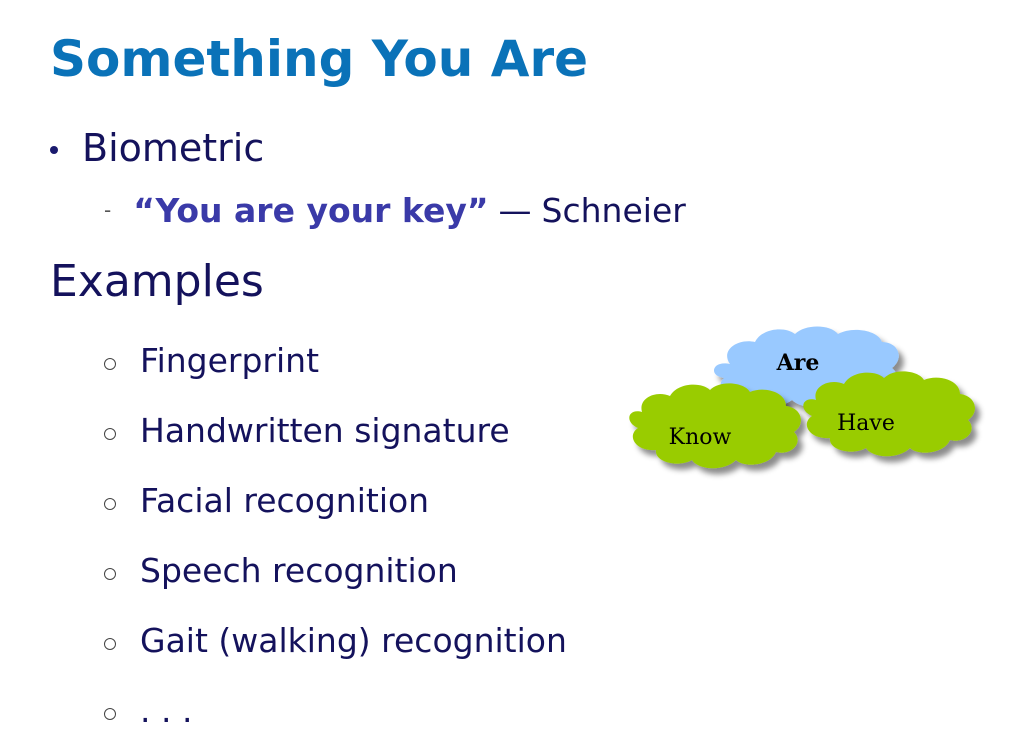 Image resolution: width=1029 pixels, height=749 pixels. What do you see at coordinates (54, 150) in the screenshot?
I see `bullet-dot-icon` at bounding box center [54, 150].